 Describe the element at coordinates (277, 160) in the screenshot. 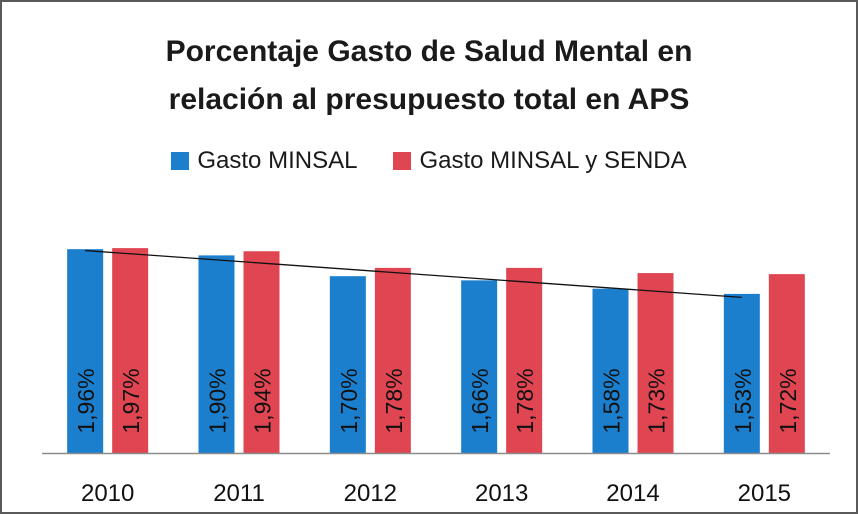

I see `legend-label-gasto-minsal: Gasto MINSAL` at that location.